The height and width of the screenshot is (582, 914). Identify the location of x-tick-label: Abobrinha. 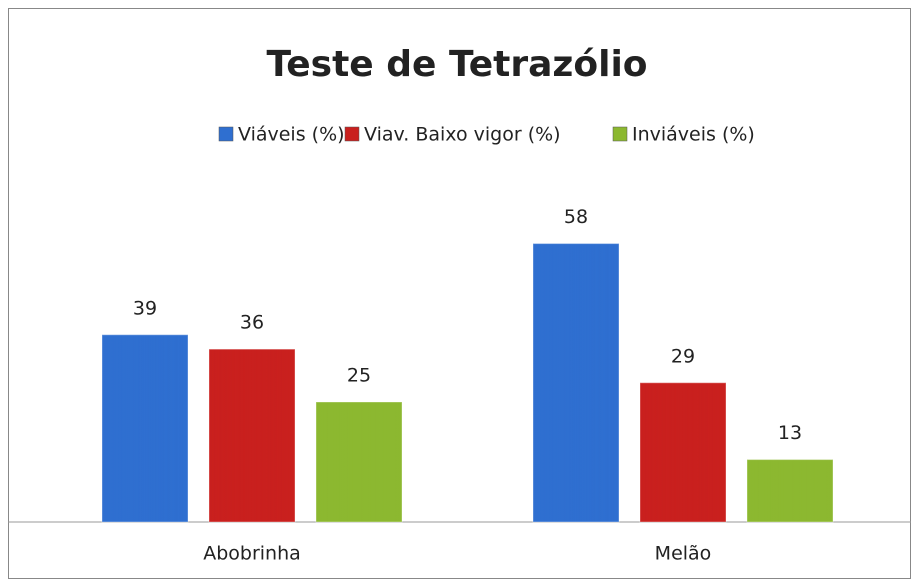
(252, 554).